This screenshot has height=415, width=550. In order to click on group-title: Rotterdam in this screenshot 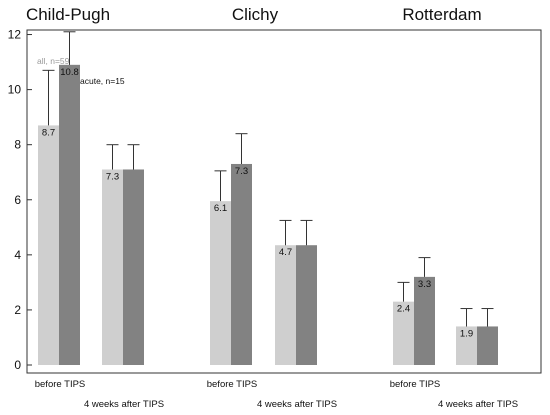, I will do `click(441, 14)`.